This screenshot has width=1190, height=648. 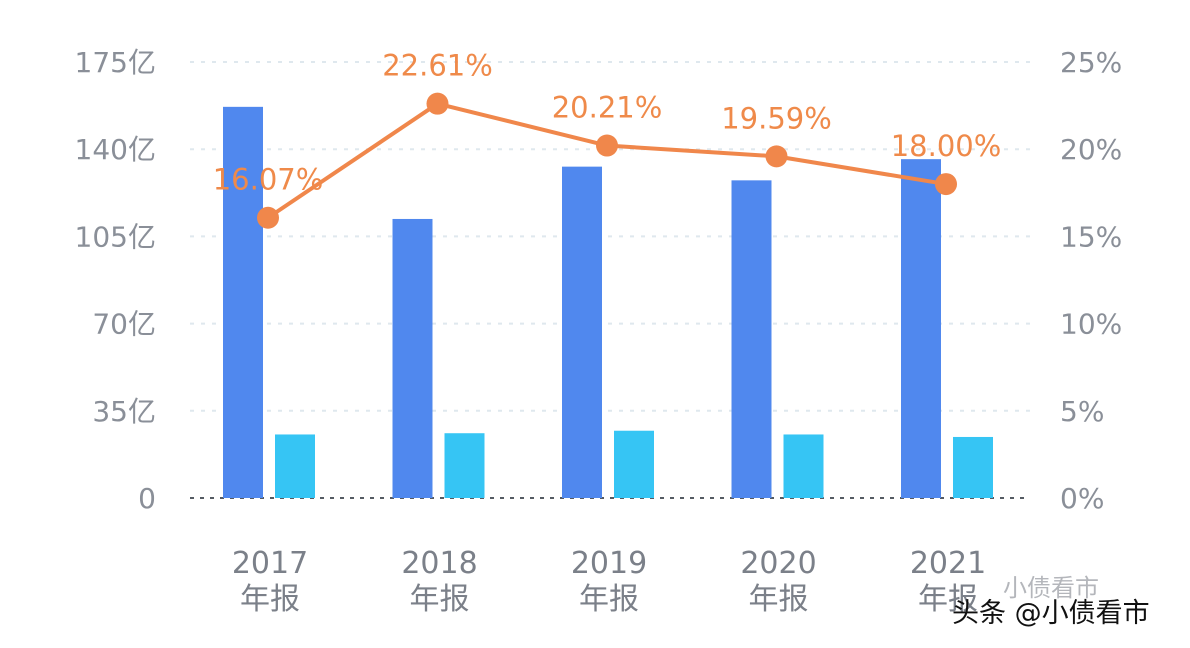 What do you see at coordinates (948, 563) in the screenshot?
I see `x-tick-label-year: 2021` at bounding box center [948, 563].